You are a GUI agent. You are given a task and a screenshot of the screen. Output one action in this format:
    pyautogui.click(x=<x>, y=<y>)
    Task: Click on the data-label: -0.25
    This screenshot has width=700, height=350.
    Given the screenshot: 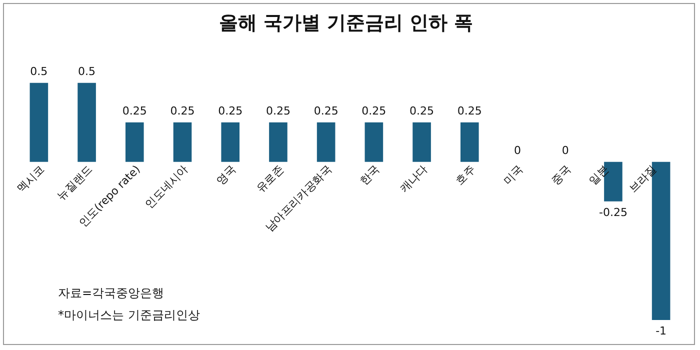 What is the action you would take?
    pyautogui.click(x=613, y=212)
    